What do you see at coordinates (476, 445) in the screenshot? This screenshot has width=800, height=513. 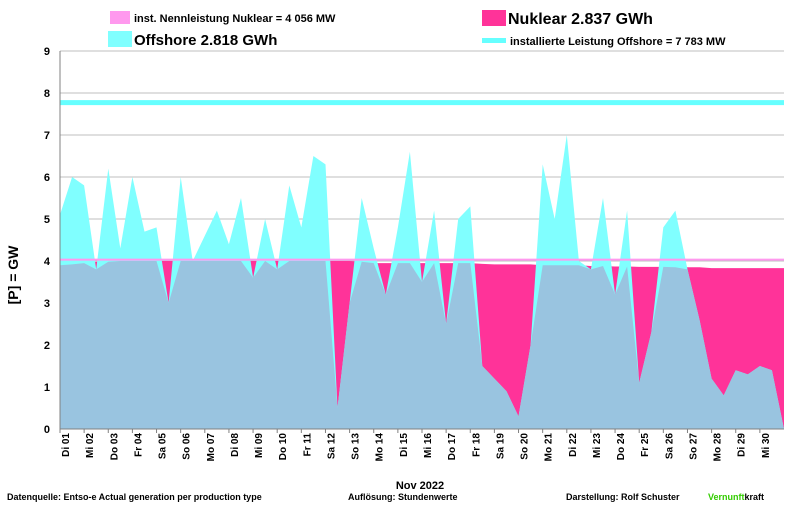 I see `x-tick-label-18: Fr 18` at bounding box center [476, 445].